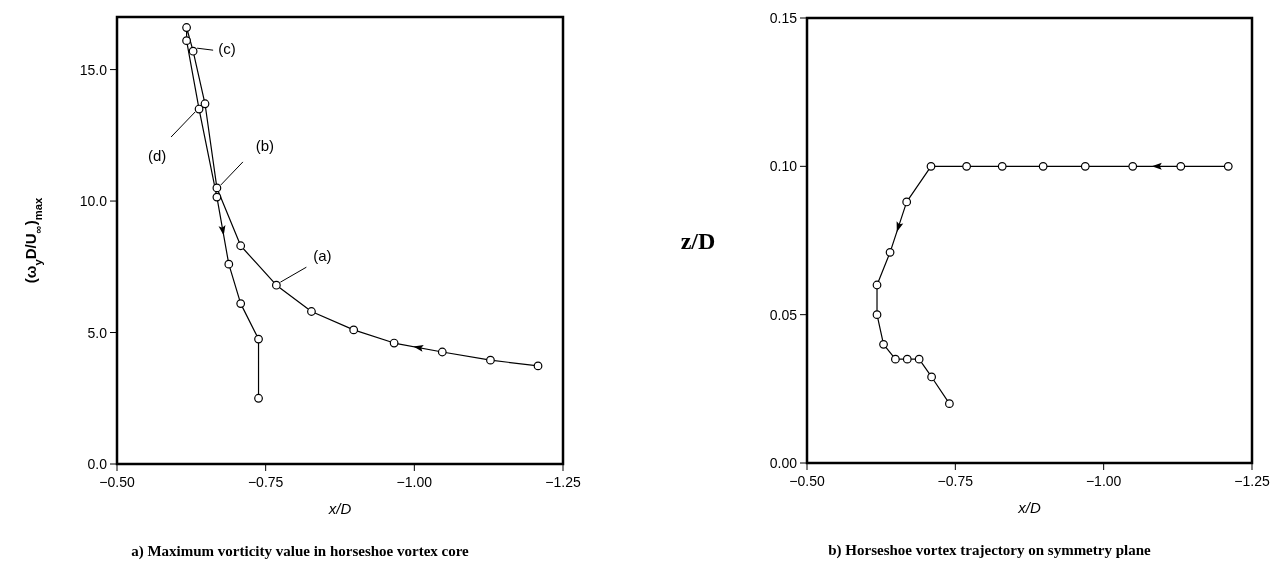  What do you see at coordinates (783, 166) in the screenshot?
I see `y-tick-label: 0.10` at bounding box center [783, 166].